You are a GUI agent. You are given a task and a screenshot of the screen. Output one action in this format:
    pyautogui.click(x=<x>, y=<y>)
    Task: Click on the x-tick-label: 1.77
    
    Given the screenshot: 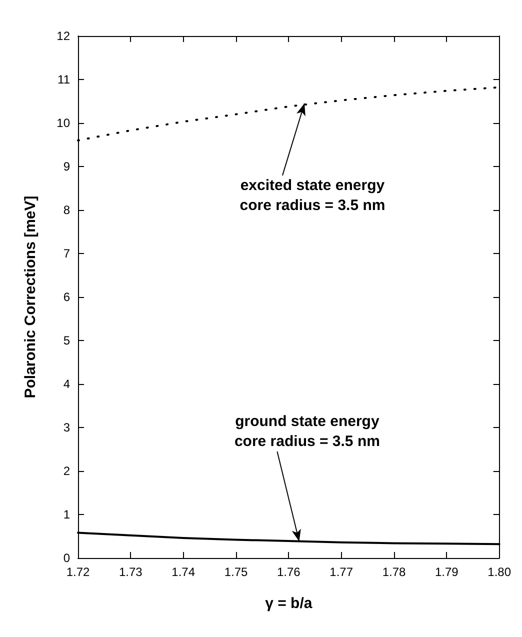 What is the action you would take?
    pyautogui.click(x=342, y=572)
    